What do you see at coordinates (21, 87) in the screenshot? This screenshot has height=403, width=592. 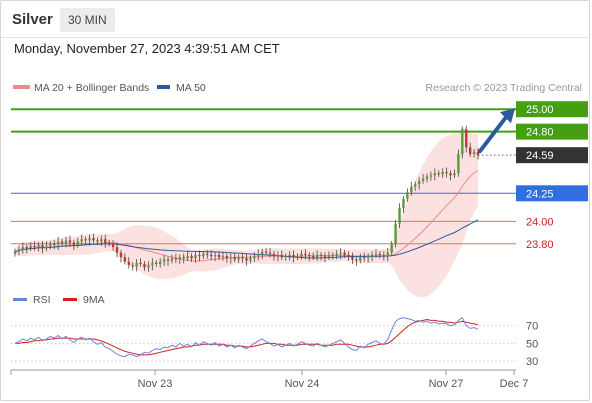 I see `ma20-legend-swatch` at bounding box center [21, 87].